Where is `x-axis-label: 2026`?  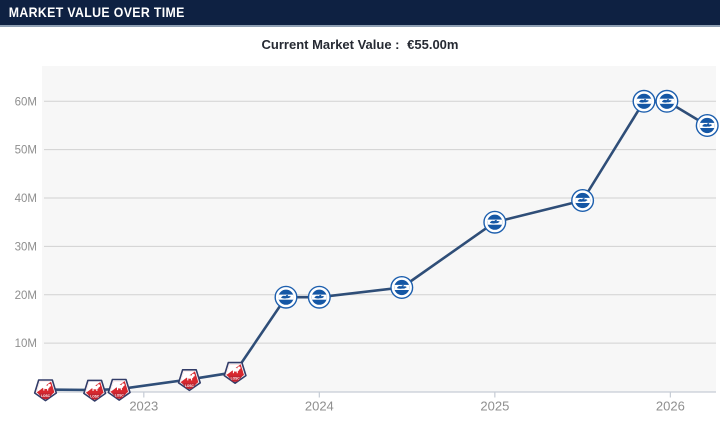 x-axis-label: 2026 is located at coordinates (670, 406).